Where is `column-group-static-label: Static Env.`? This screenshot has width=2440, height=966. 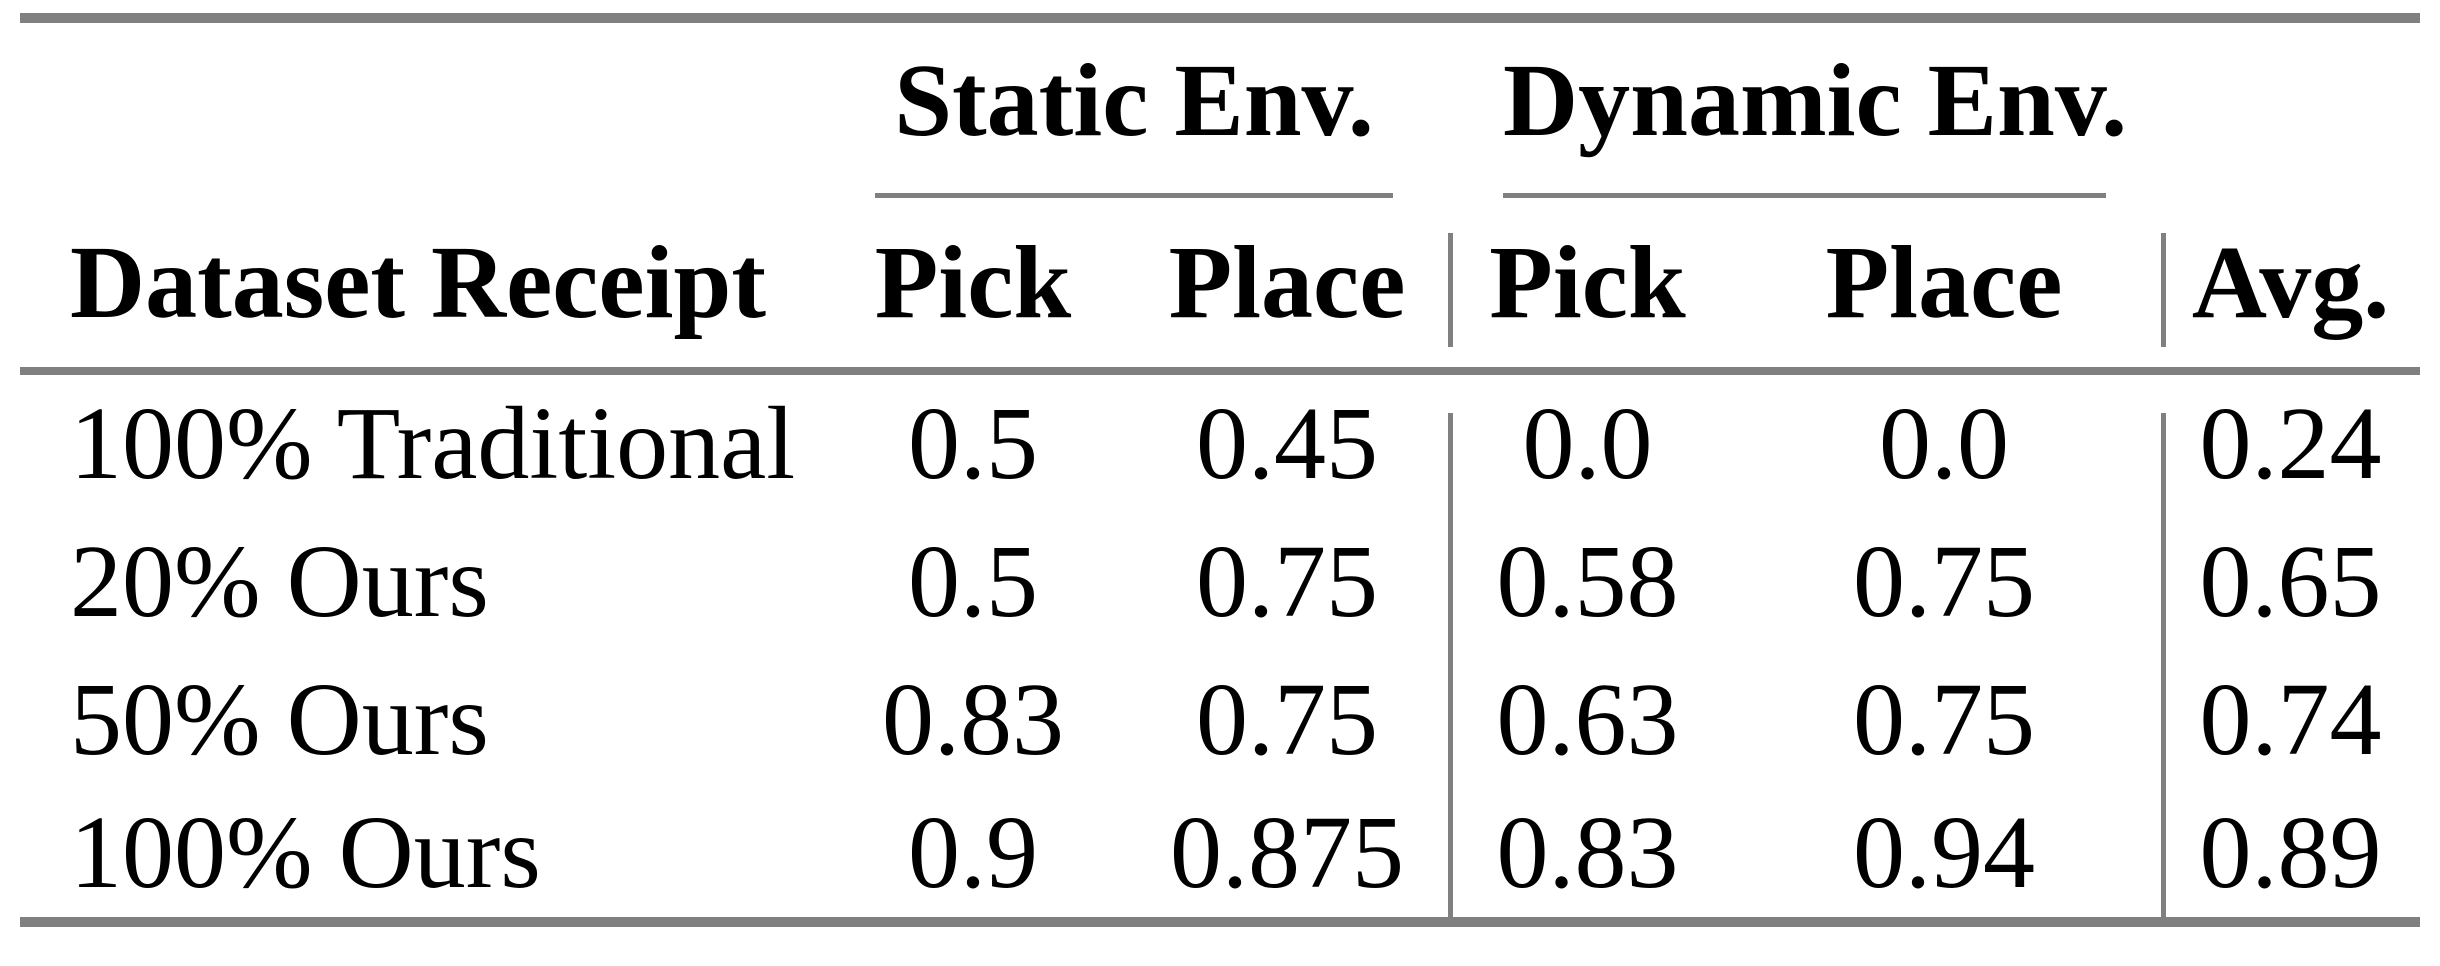 column-group-static-label: Static Env. is located at coordinates (1134, 123).